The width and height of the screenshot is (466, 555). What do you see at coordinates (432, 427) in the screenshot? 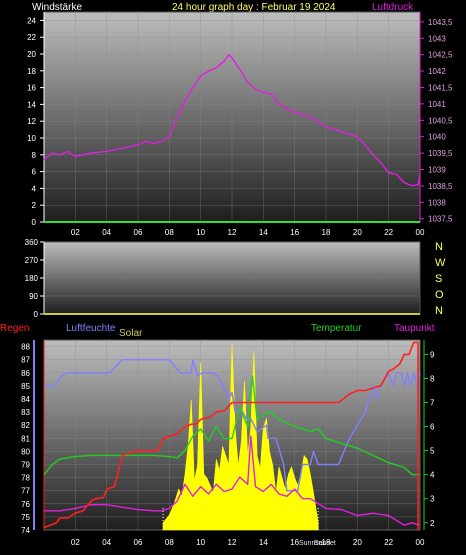
I see `temperature-tick-label: 6` at bounding box center [432, 427].